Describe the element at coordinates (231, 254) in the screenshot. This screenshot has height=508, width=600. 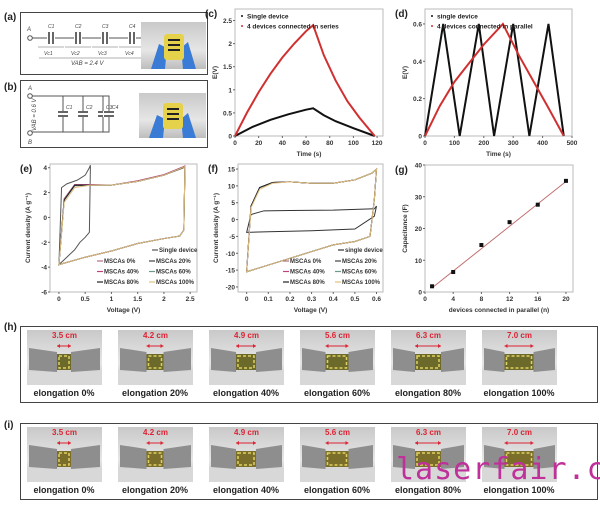
I see `y-tick-label: -10` at that location.